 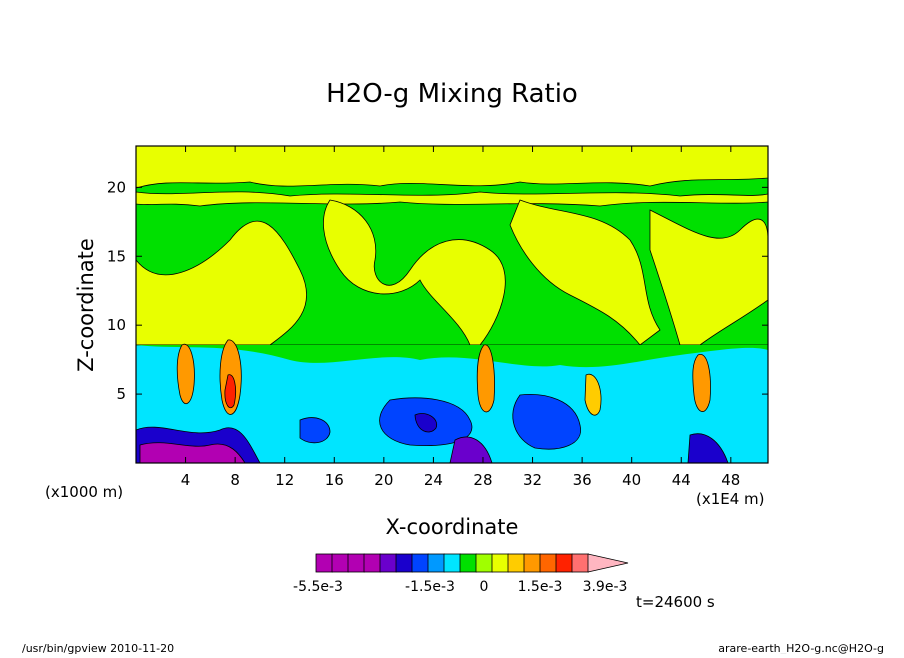 What do you see at coordinates (605, 587) in the screenshot?
I see `colorbar-tick-label: 3.9e-3` at bounding box center [605, 587].